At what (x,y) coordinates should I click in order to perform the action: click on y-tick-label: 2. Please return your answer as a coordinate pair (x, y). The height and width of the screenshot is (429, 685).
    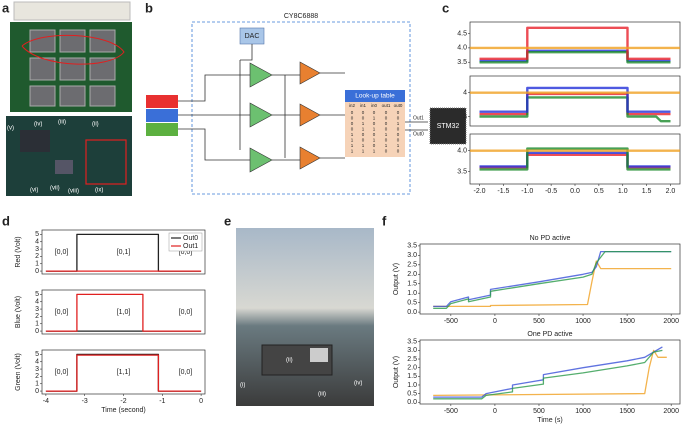
    Looking at the image, I should click on (37, 256).